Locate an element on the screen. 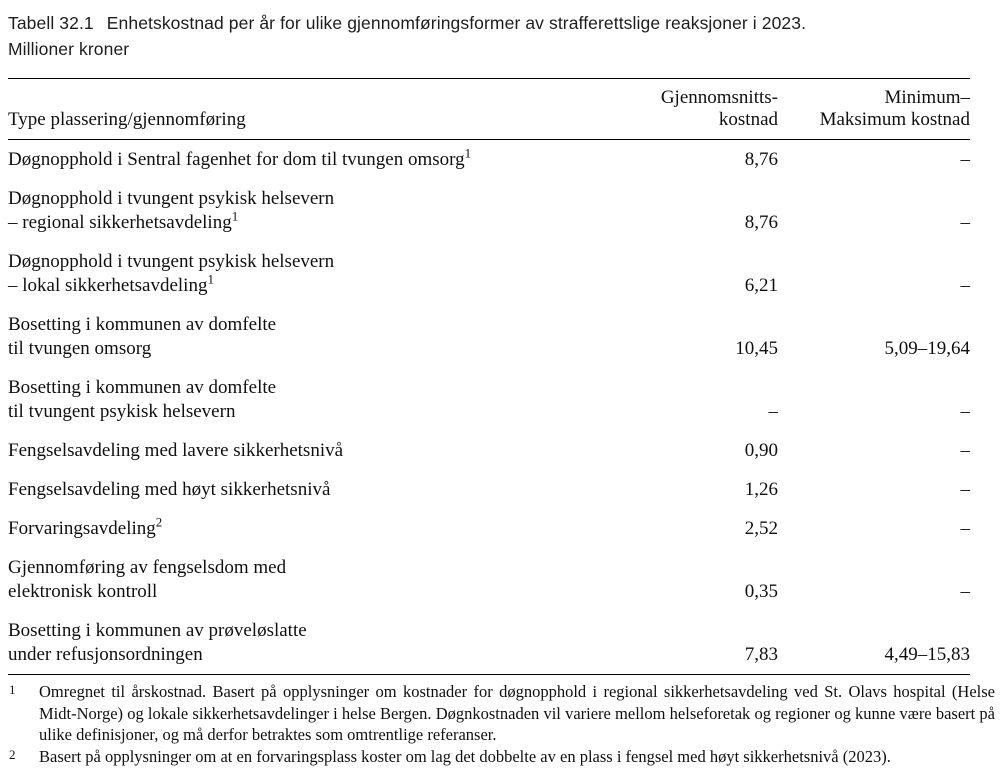  average-cost-value: 1,26 is located at coordinates (761, 489).